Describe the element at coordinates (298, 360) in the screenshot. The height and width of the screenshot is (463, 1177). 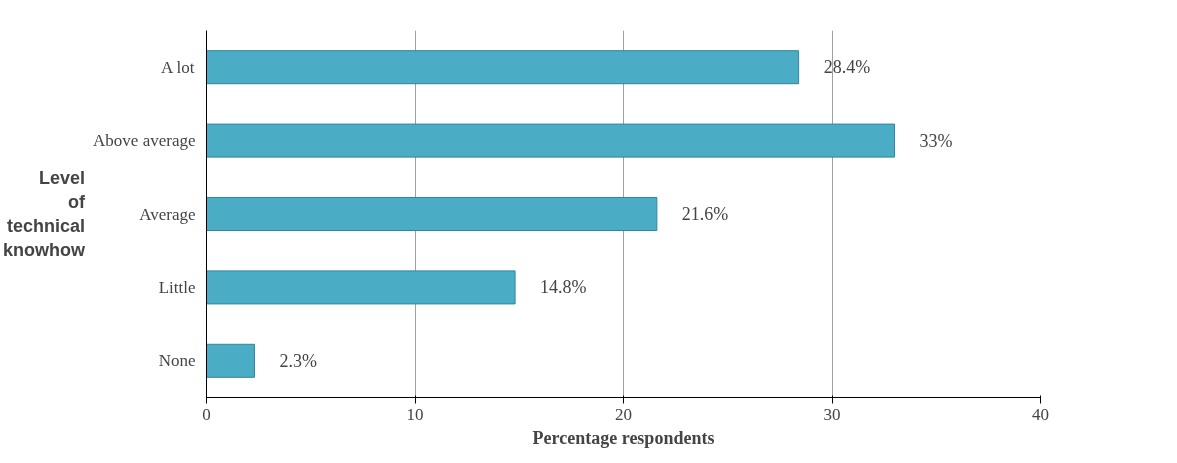
I see `data-label: 2.3%` at that location.